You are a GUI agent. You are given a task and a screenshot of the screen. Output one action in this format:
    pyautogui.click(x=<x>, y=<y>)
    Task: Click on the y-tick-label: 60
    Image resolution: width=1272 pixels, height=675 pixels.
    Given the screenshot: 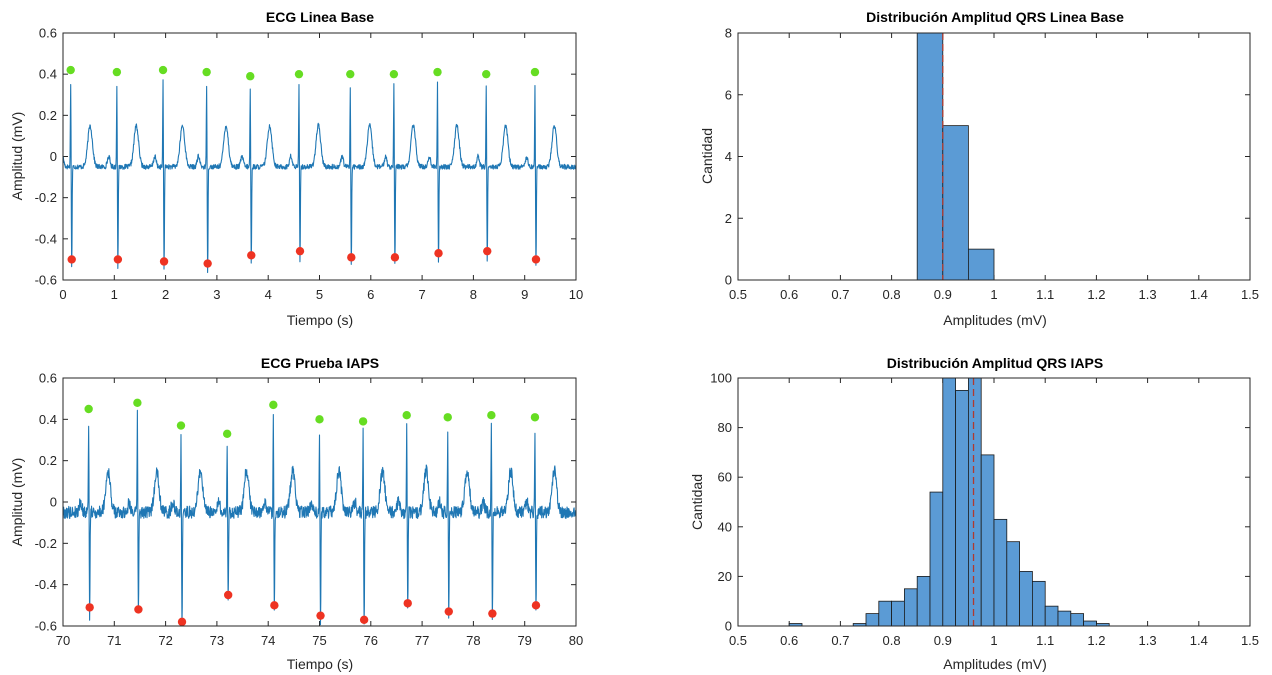 What is the action you would take?
    pyautogui.click(x=725, y=477)
    